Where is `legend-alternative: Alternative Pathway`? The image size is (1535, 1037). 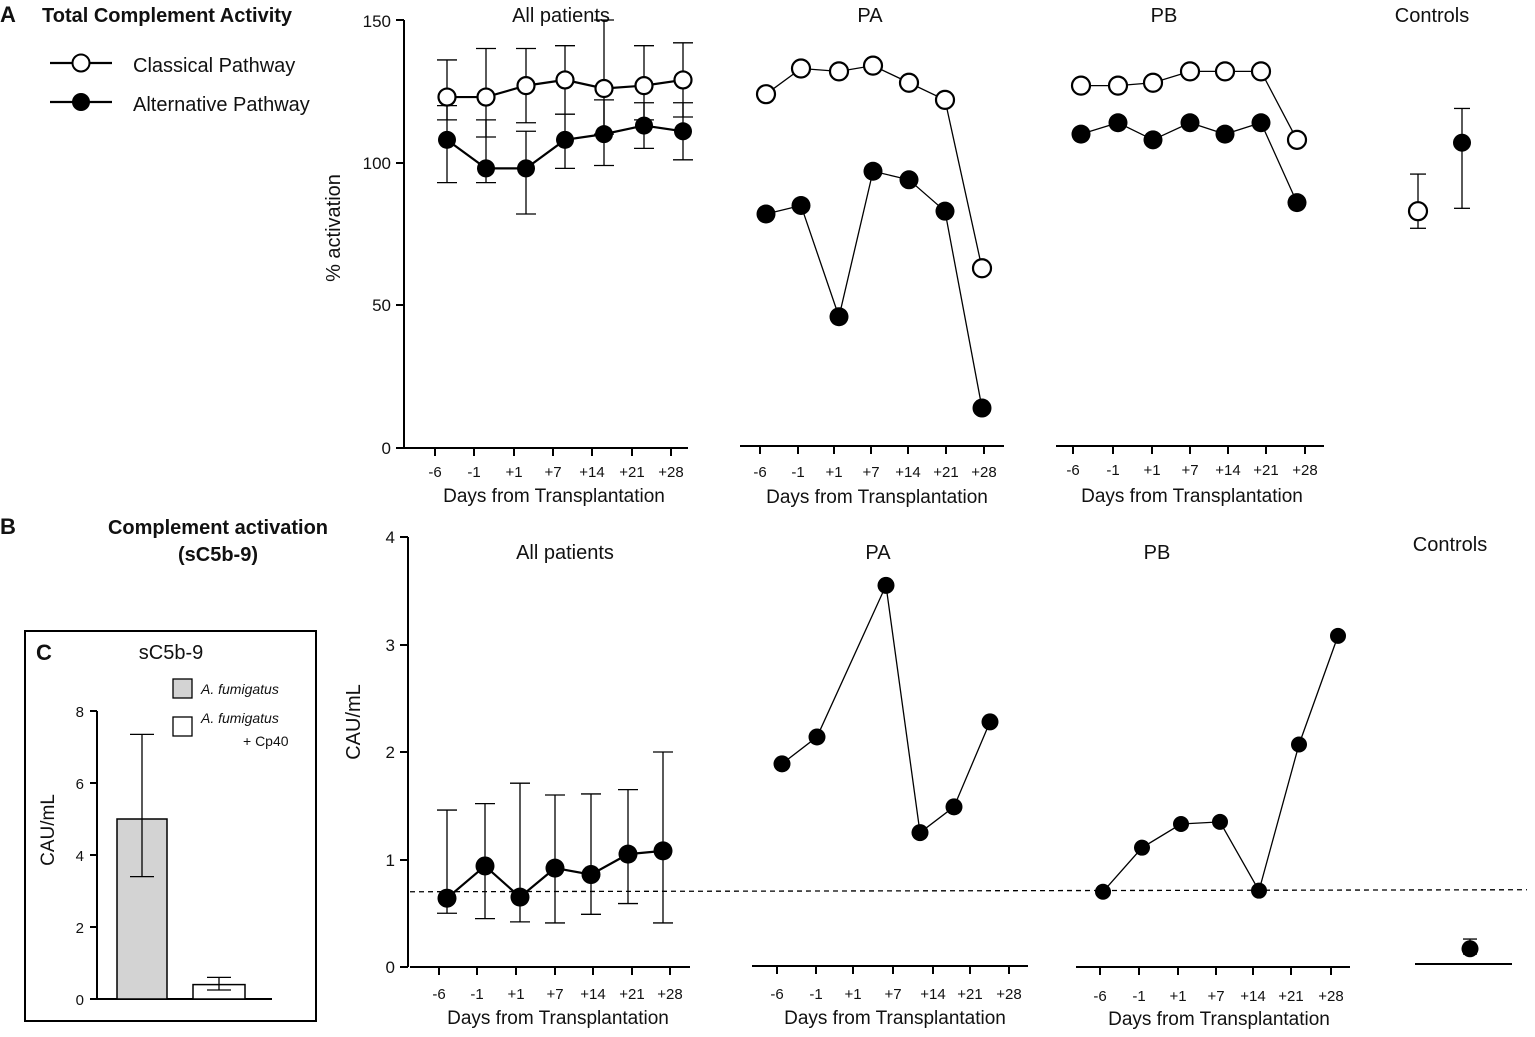 legend-alternative: Alternative Pathway is located at coordinates (180, 104).